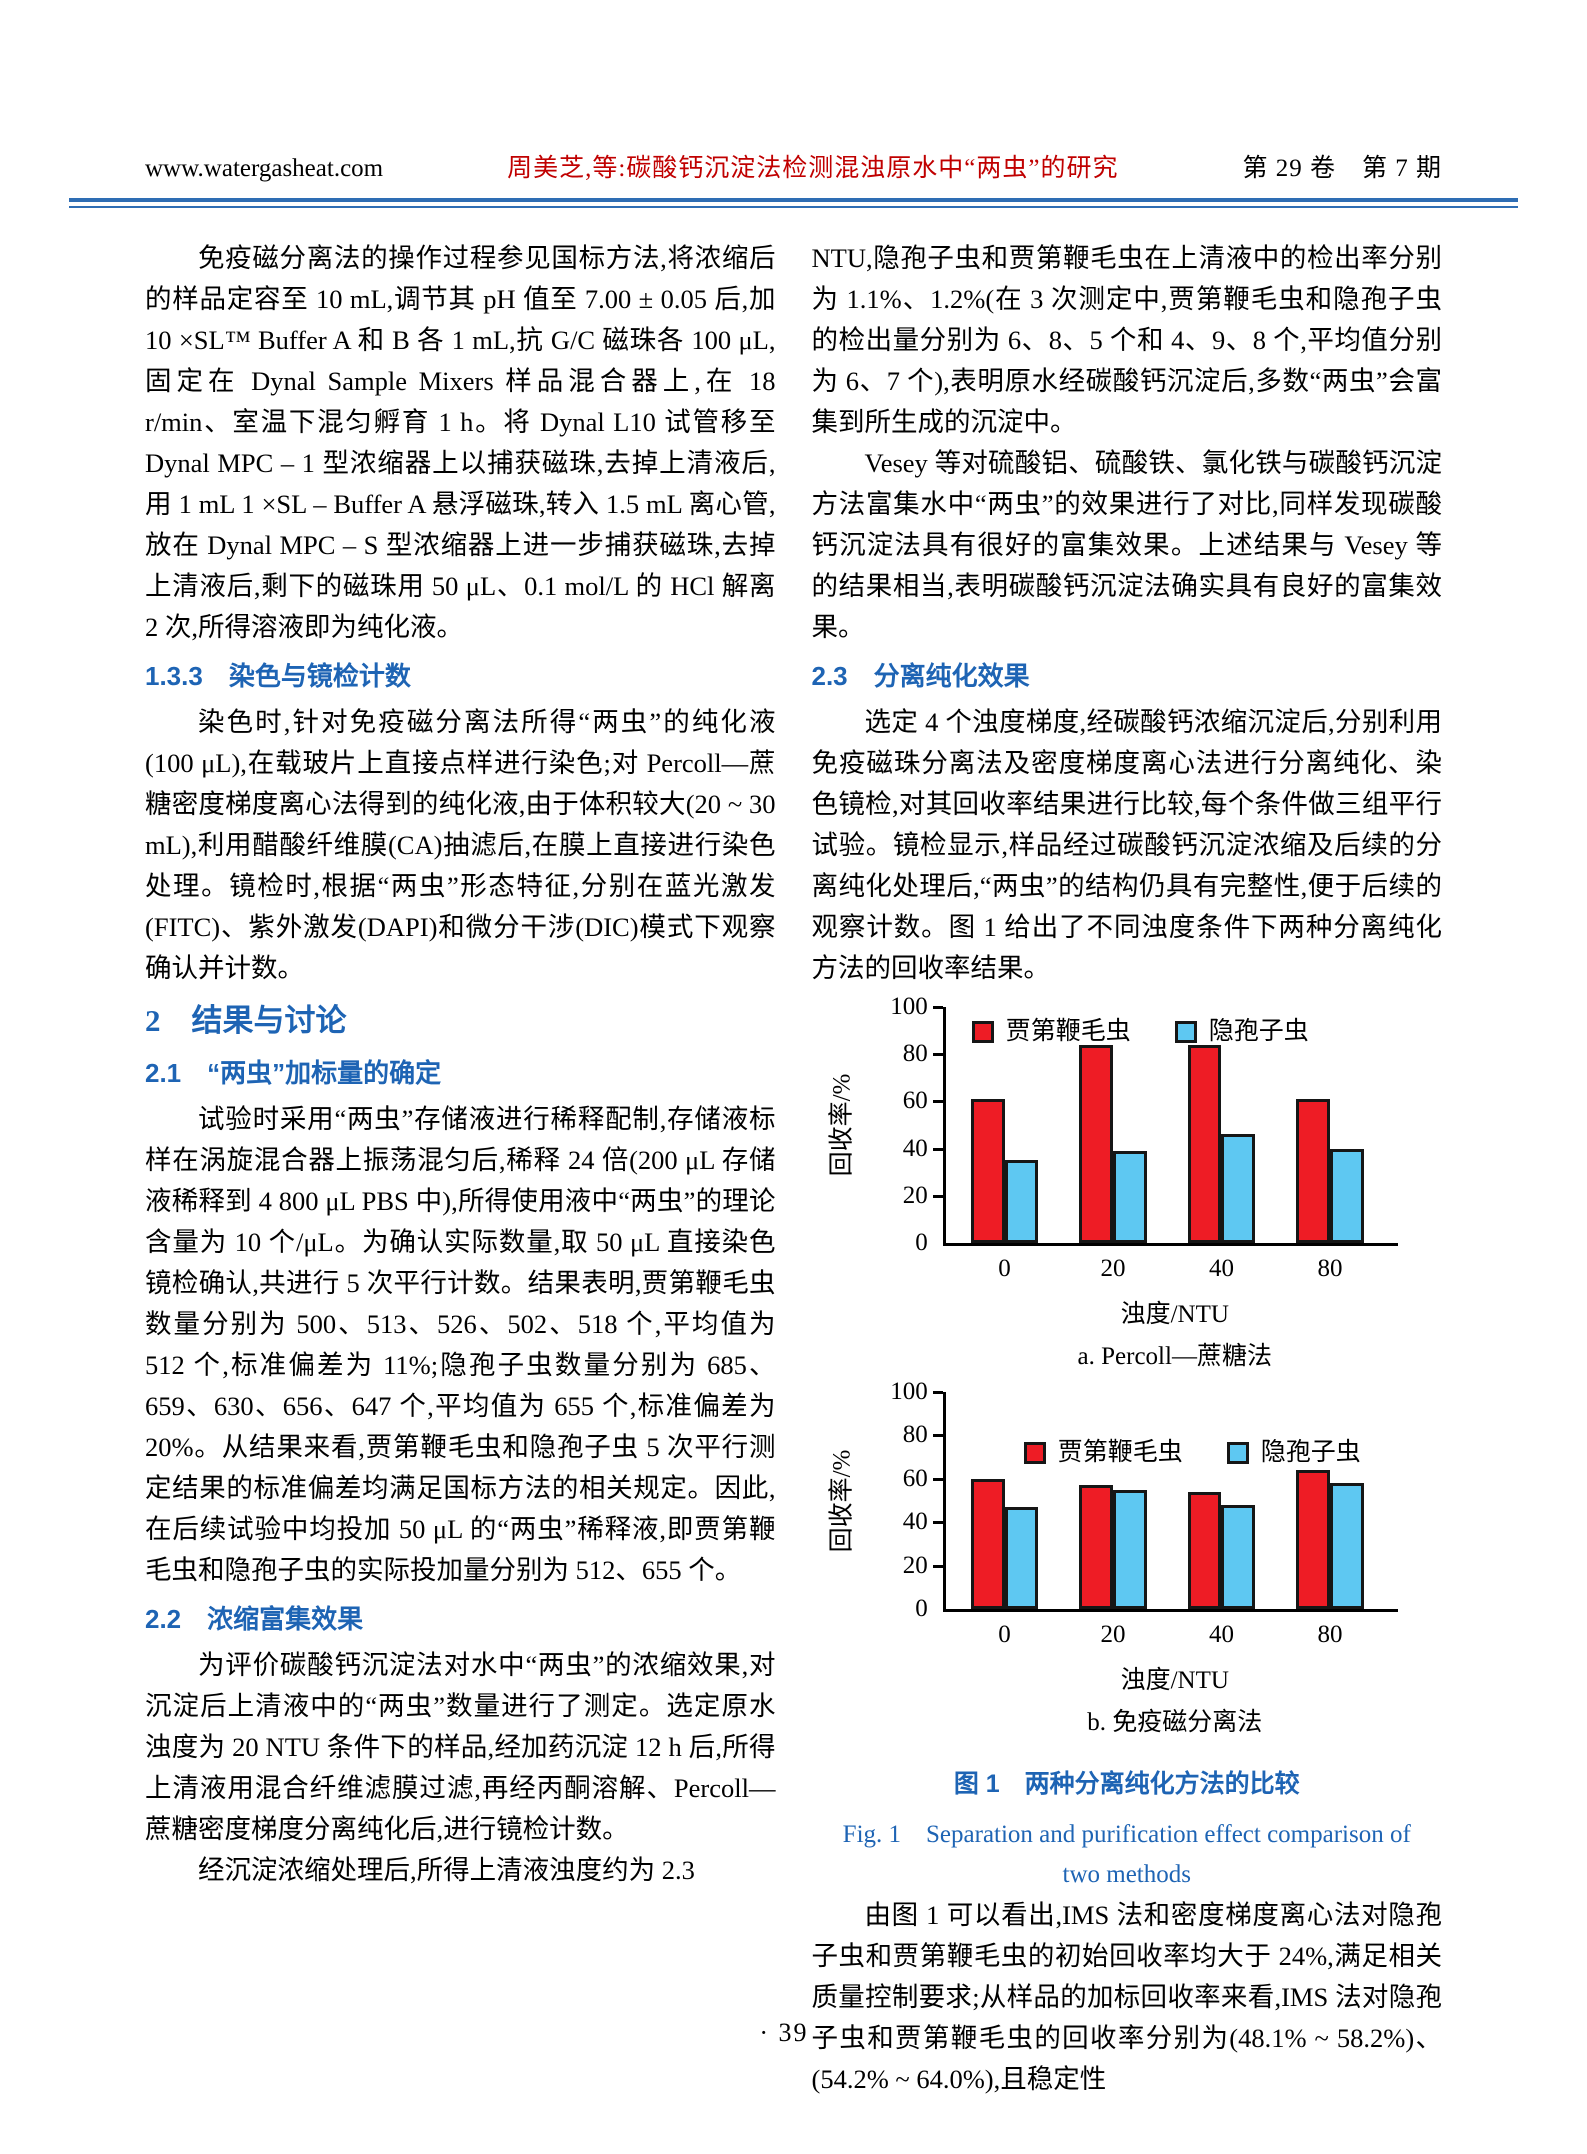 This screenshot has width=1587, height=2154. Describe the element at coordinates (1175, 1722) in the screenshot. I see `subchart-caption-b: b. 免疫磁分离法` at that location.